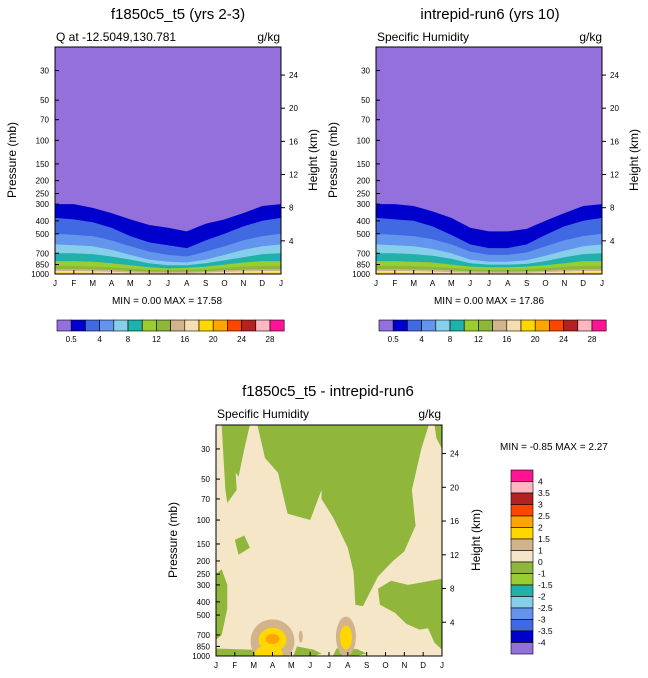 This screenshot has width=648, height=678. I want to click on y-tick-label: 150, so click(43, 164).